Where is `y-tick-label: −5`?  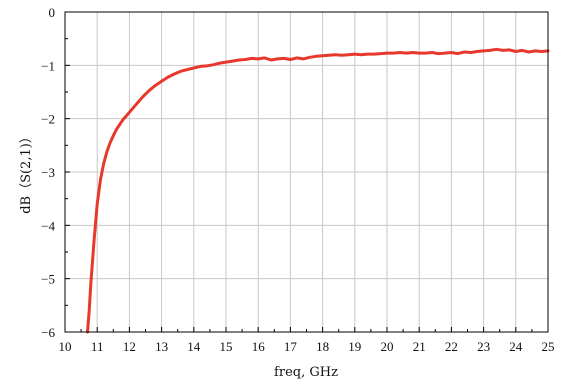 y-tick-label: −5 is located at coordinates (48, 279).